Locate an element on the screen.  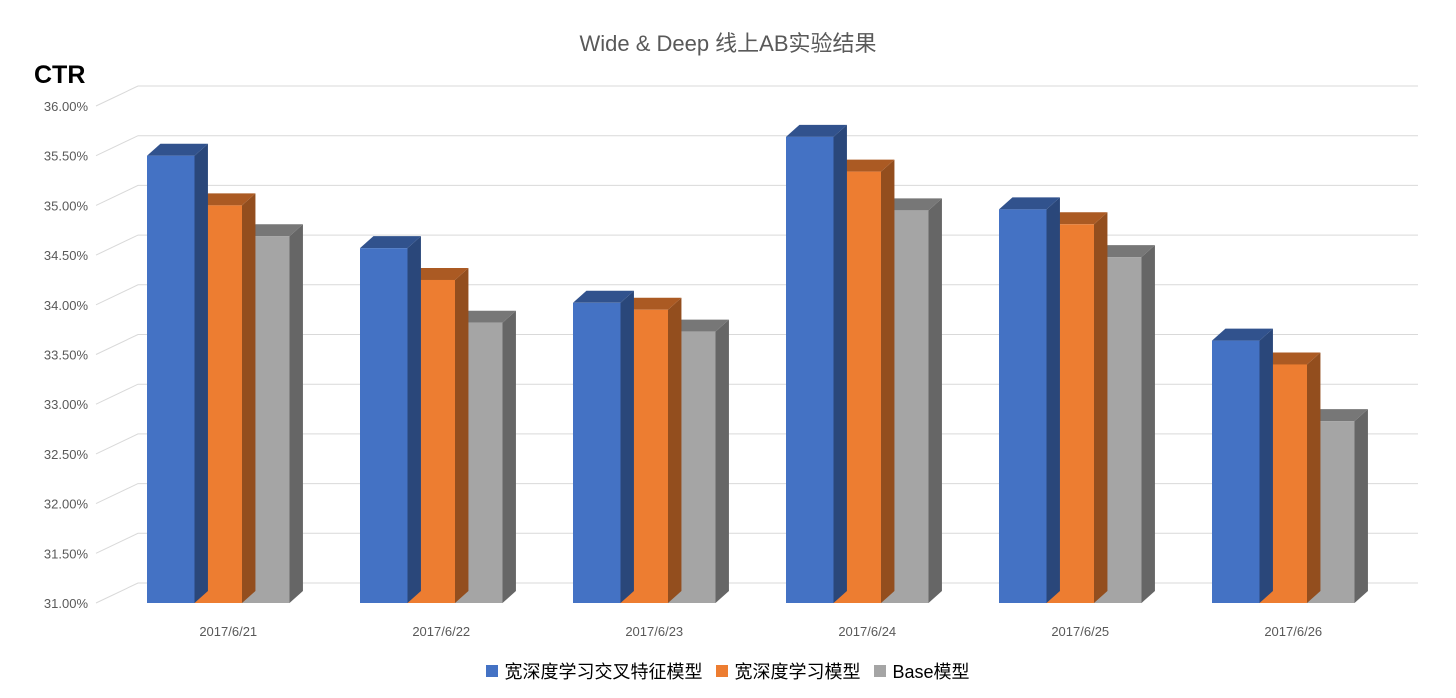
x-tick-label: 2017/6/21 is located at coordinates (228, 631).